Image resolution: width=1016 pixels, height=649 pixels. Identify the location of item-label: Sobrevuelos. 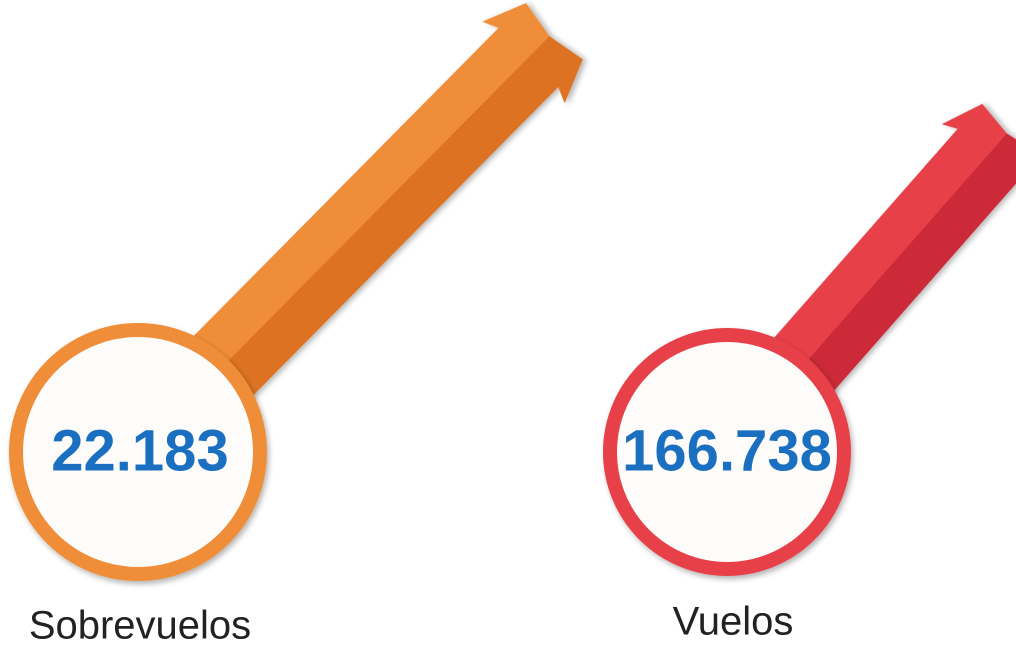
(140, 626).